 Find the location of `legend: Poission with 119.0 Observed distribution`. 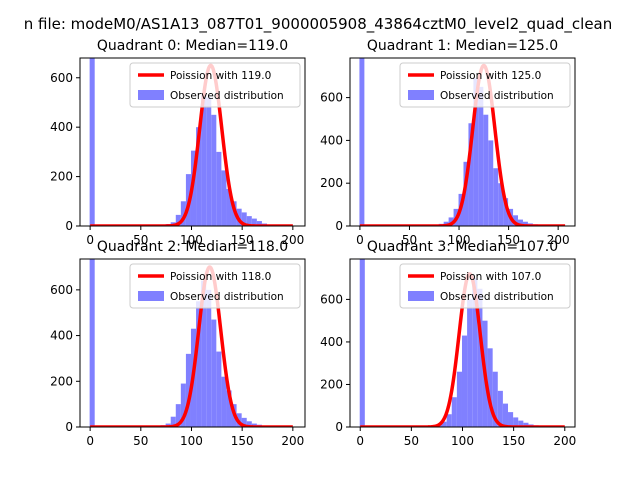

legend: Poission with 119.0 Observed distribution is located at coordinates (215, 85).